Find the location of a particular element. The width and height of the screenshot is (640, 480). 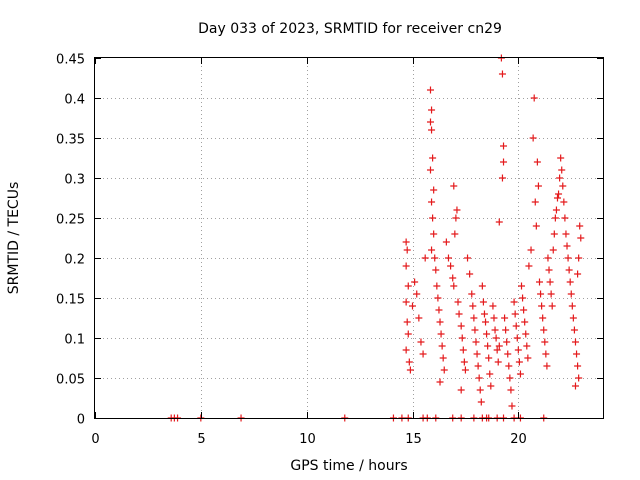

y-tick-label: 0.25 is located at coordinates (70, 220).